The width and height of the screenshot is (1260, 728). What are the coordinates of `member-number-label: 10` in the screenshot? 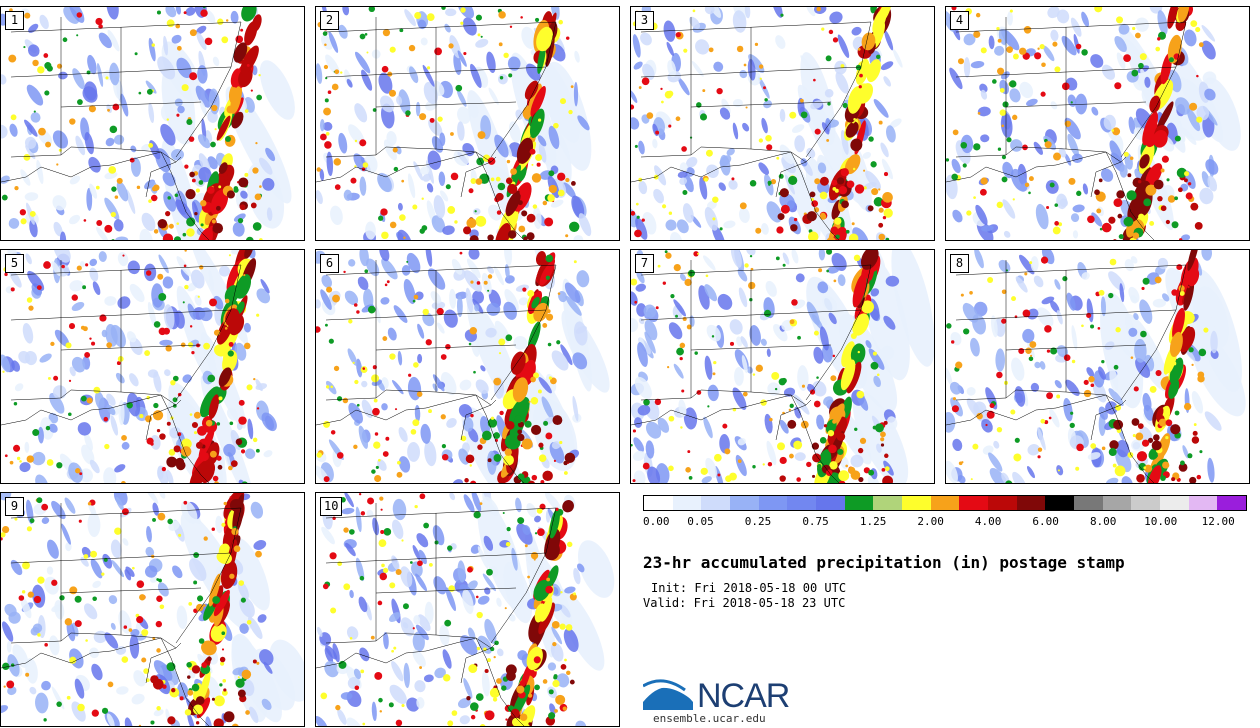 It's located at (331, 506).